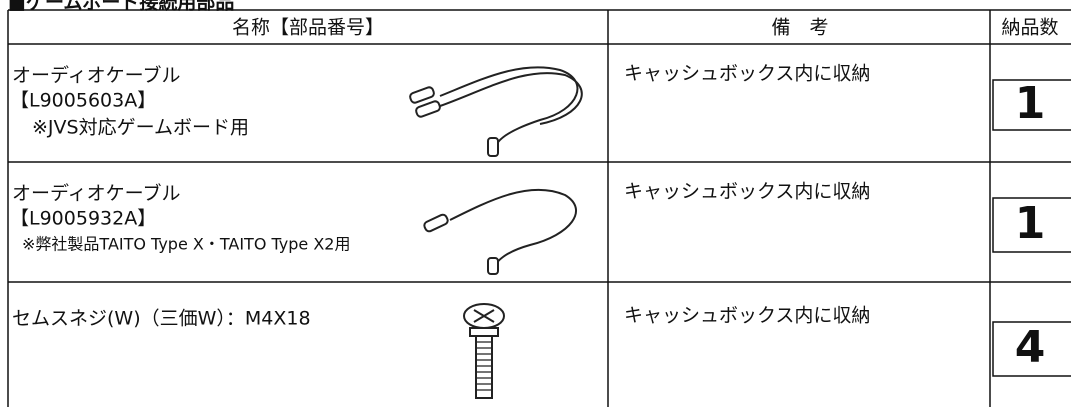 The height and width of the screenshot is (407, 1071). What do you see at coordinates (83, 101) in the screenshot?
I see `part-number: 【L9005603A】` at bounding box center [83, 101].